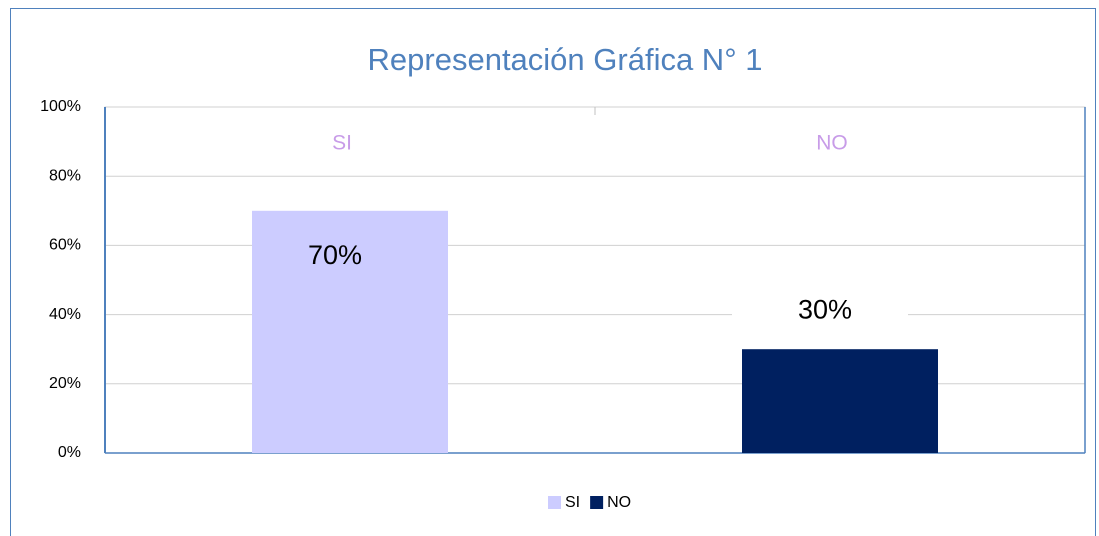  Describe the element at coordinates (572, 502) in the screenshot. I see `legend-label: SI` at that location.